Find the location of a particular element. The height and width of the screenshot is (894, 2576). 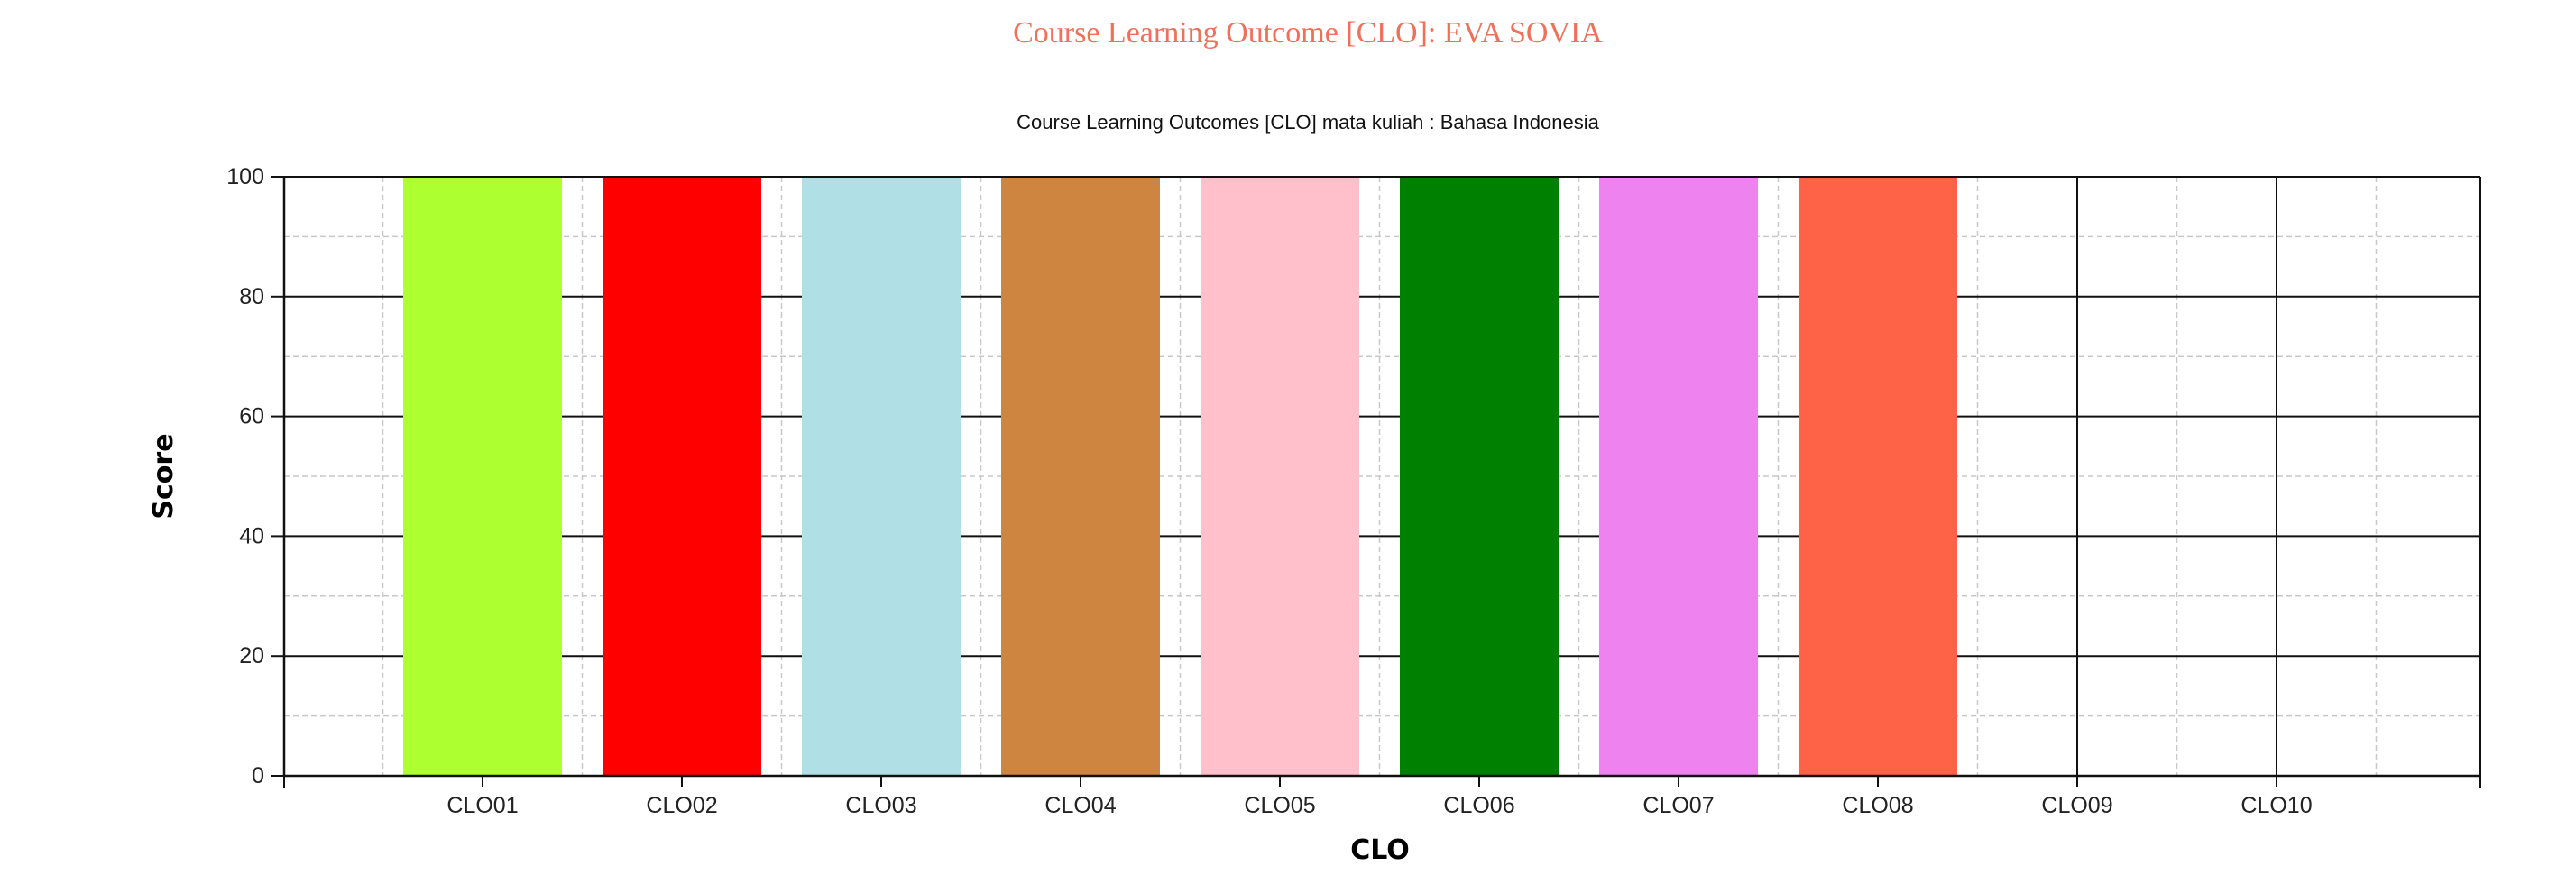

y-tick-label: 60 is located at coordinates (251, 416).